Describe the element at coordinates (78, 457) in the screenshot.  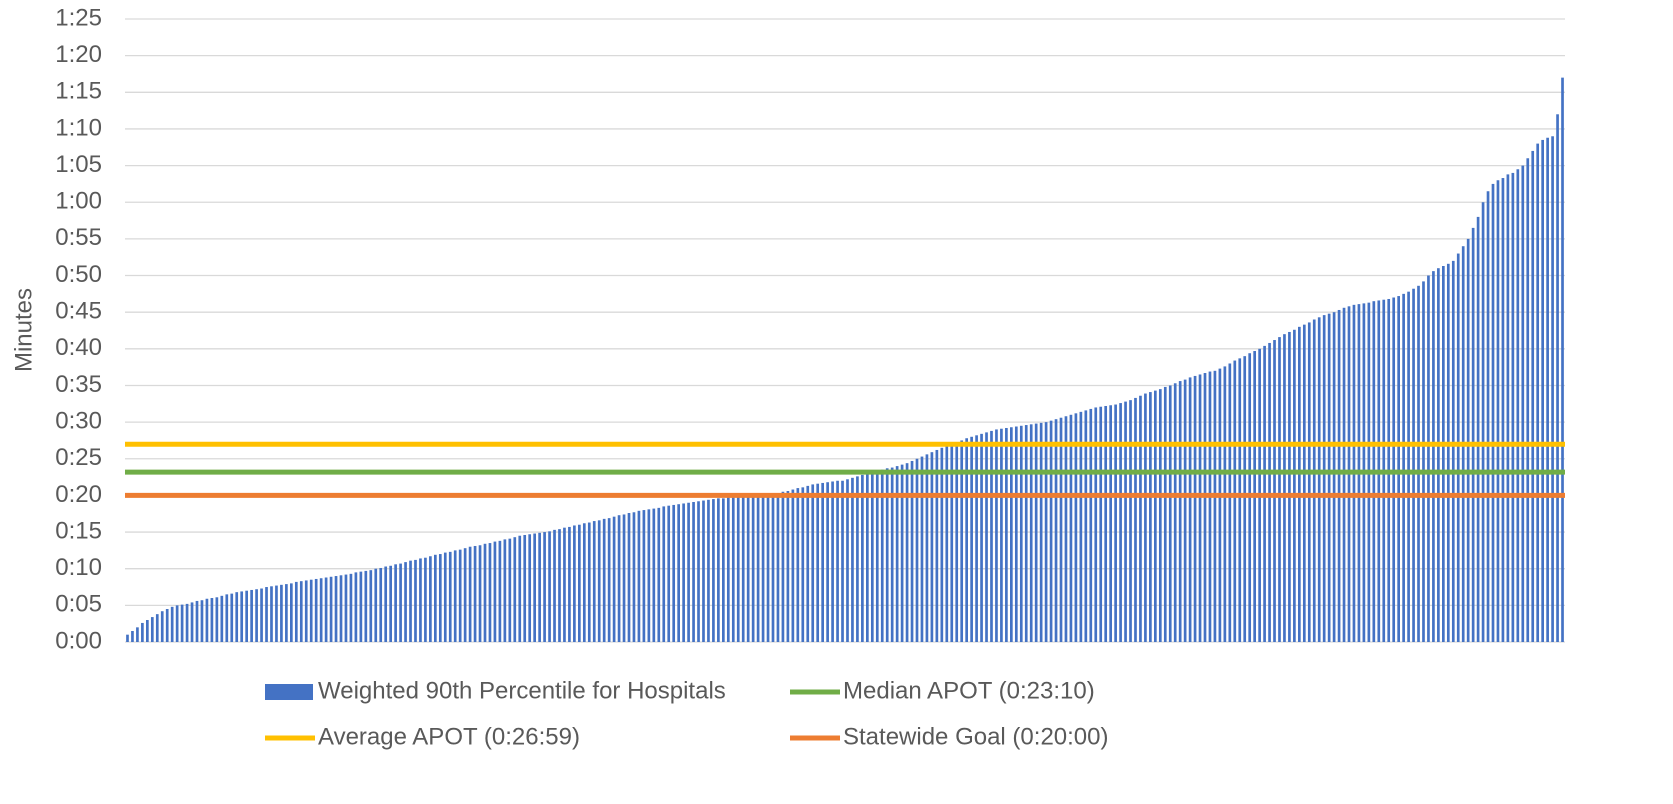
I see `y-tick-label: 0:25` at that location.